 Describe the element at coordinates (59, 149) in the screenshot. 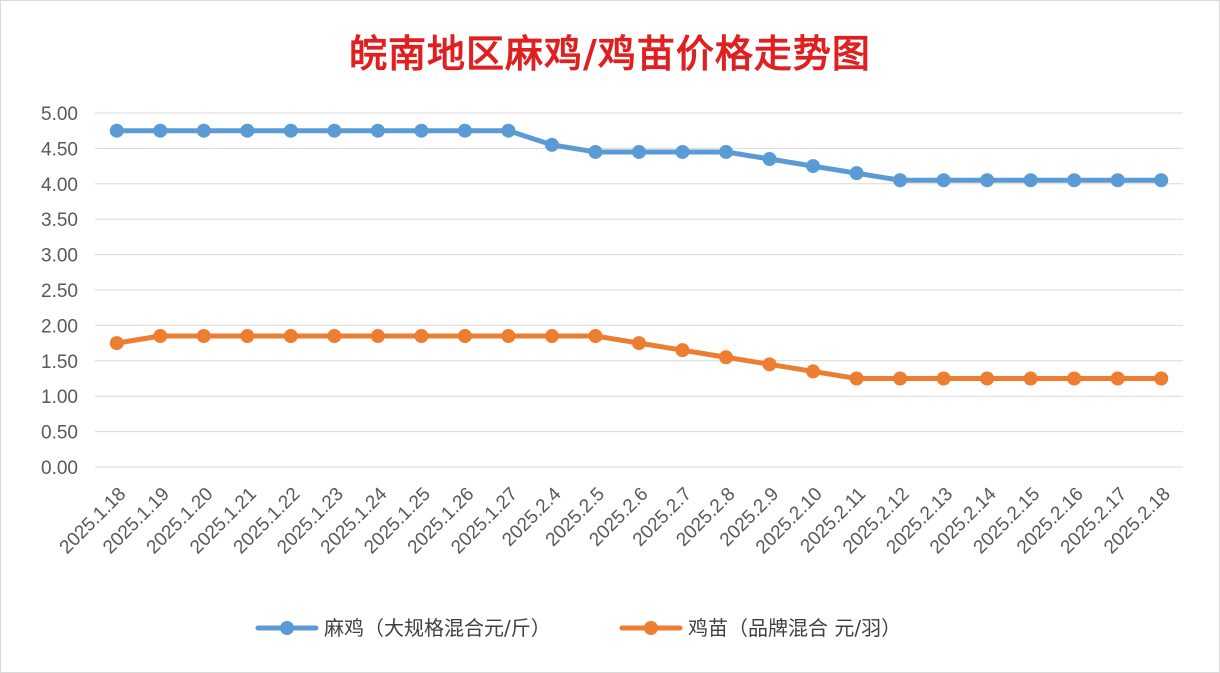

I see `y-tick-label: 4.50` at that location.